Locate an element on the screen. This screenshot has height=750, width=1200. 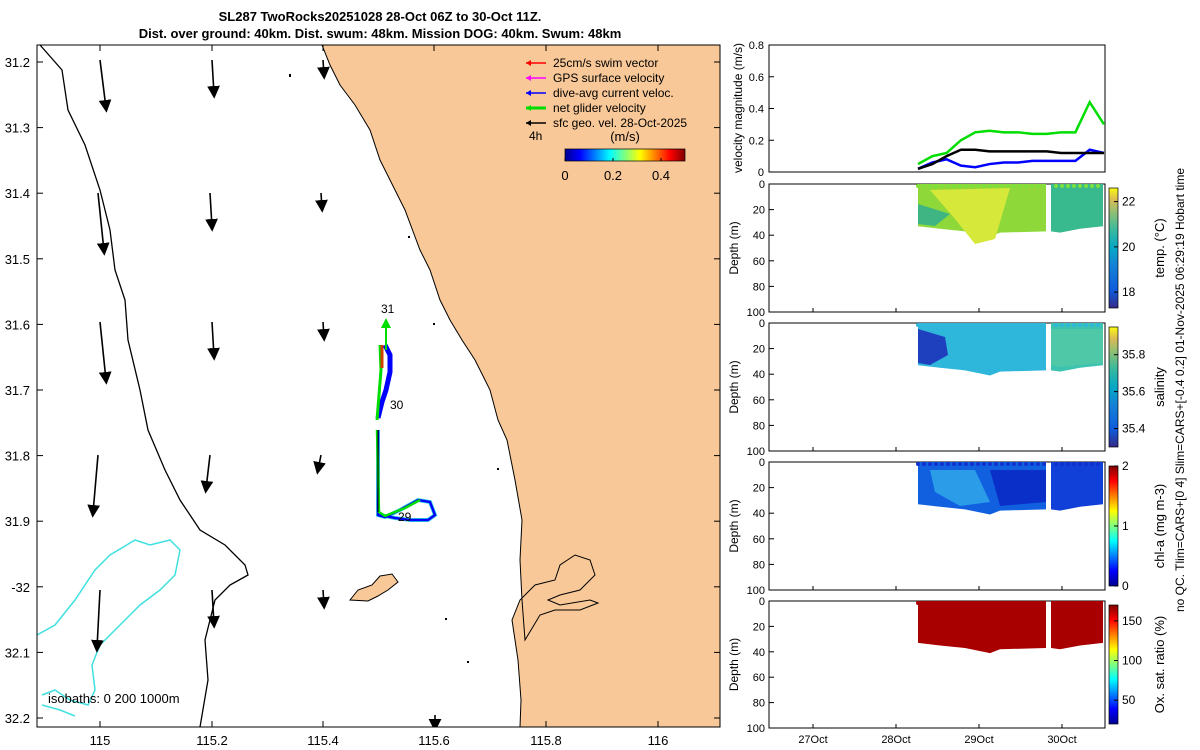
legend-label: net glider velocity is located at coordinates (599, 108).